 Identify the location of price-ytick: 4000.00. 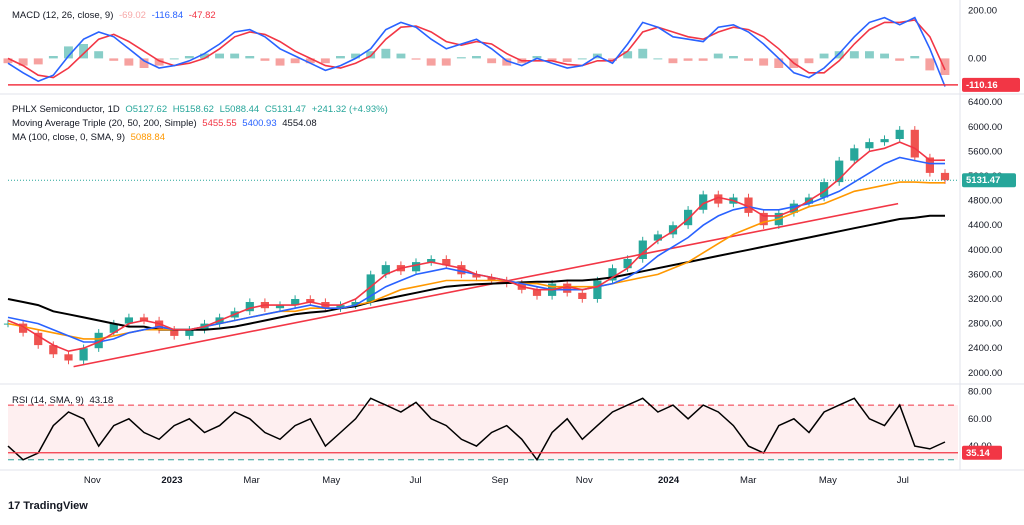
(985, 250).